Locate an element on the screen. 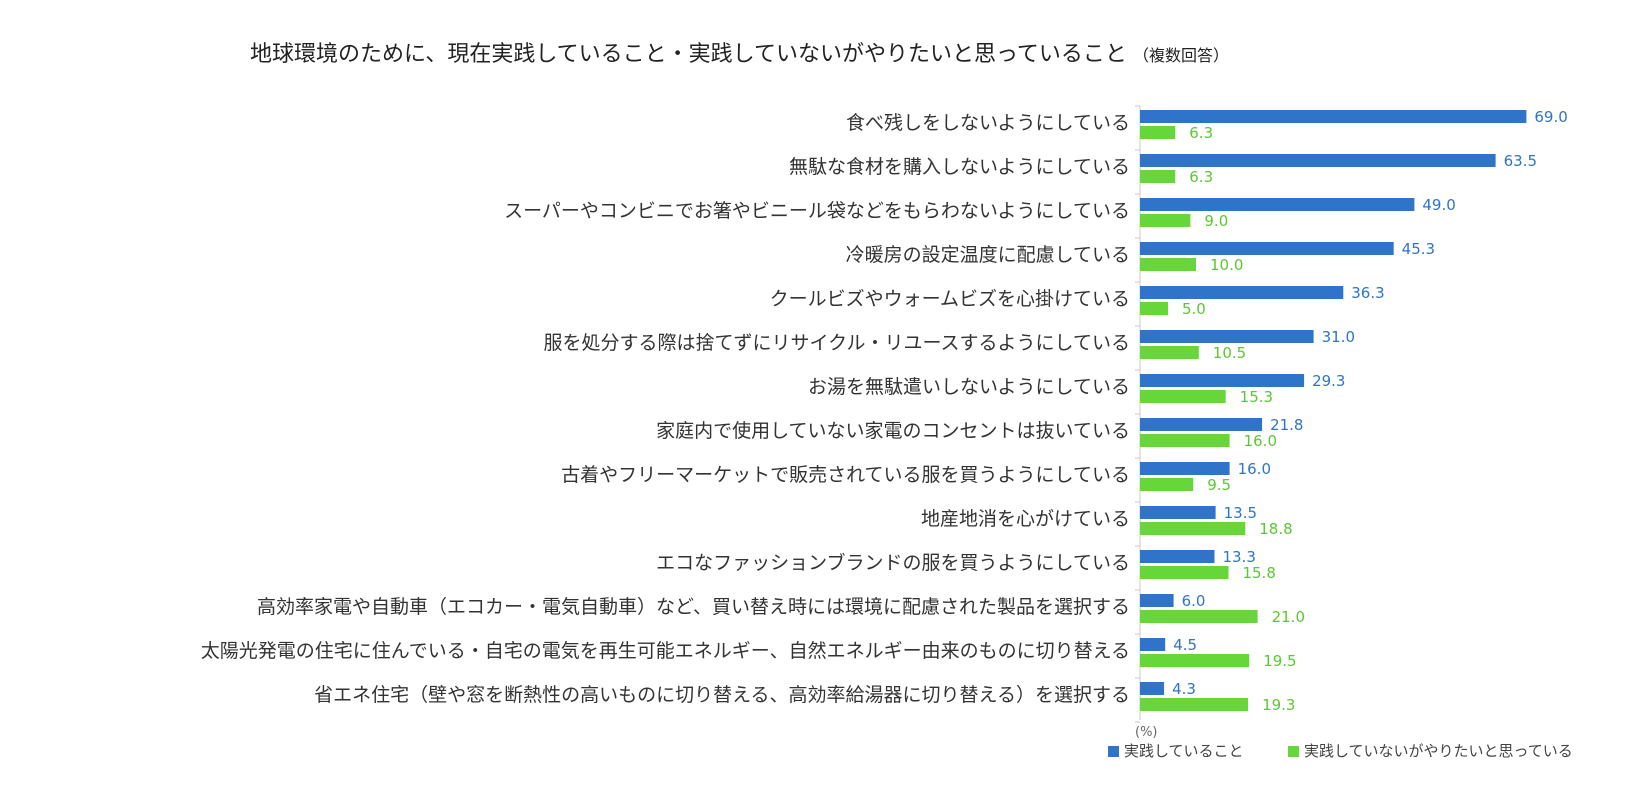 The image size is (1637, 787). data-label-want-to-practice: 15.8 is located at coordinates (1258, 573).